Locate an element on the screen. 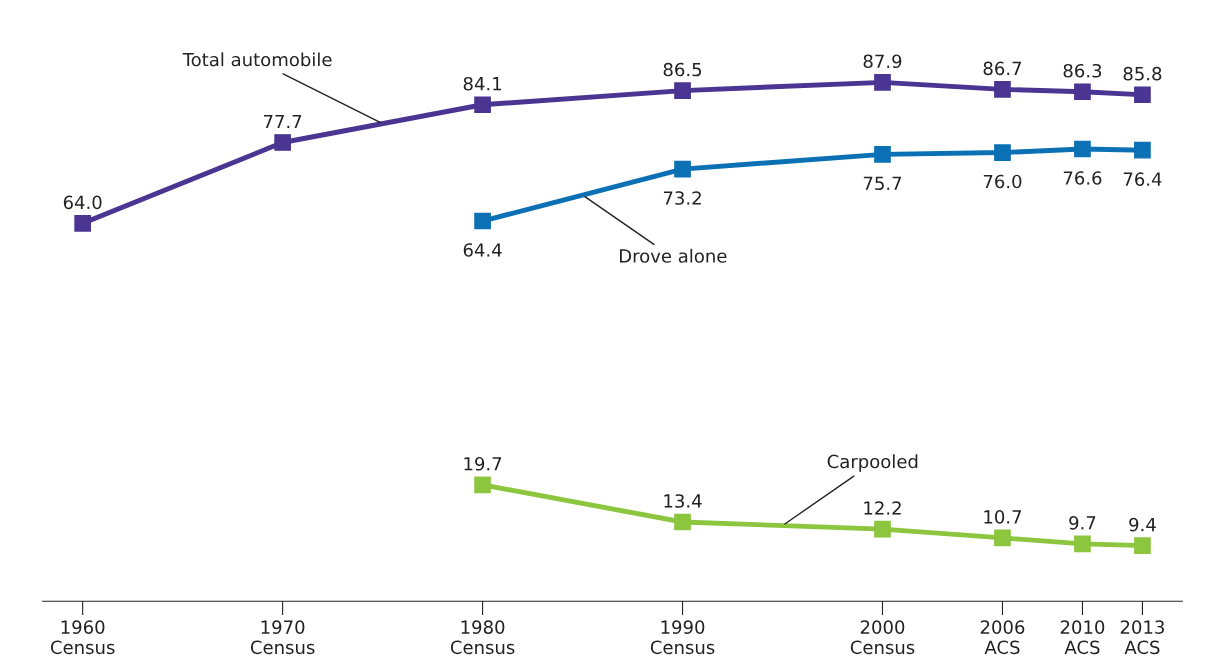  data-label: 87.9 is located at coordinates (882, 61).